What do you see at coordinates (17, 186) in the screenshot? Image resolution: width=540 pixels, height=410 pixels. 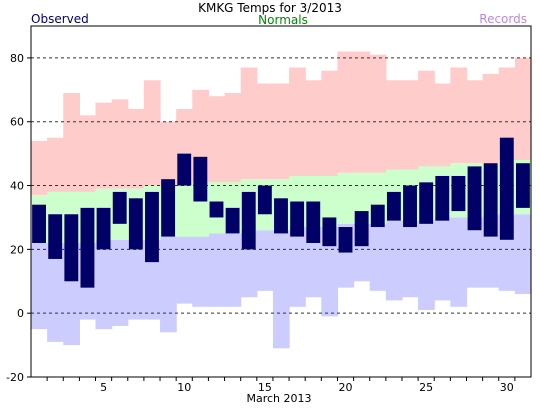 I see `y-tick-label: 40` at bounding box center [17, 186].